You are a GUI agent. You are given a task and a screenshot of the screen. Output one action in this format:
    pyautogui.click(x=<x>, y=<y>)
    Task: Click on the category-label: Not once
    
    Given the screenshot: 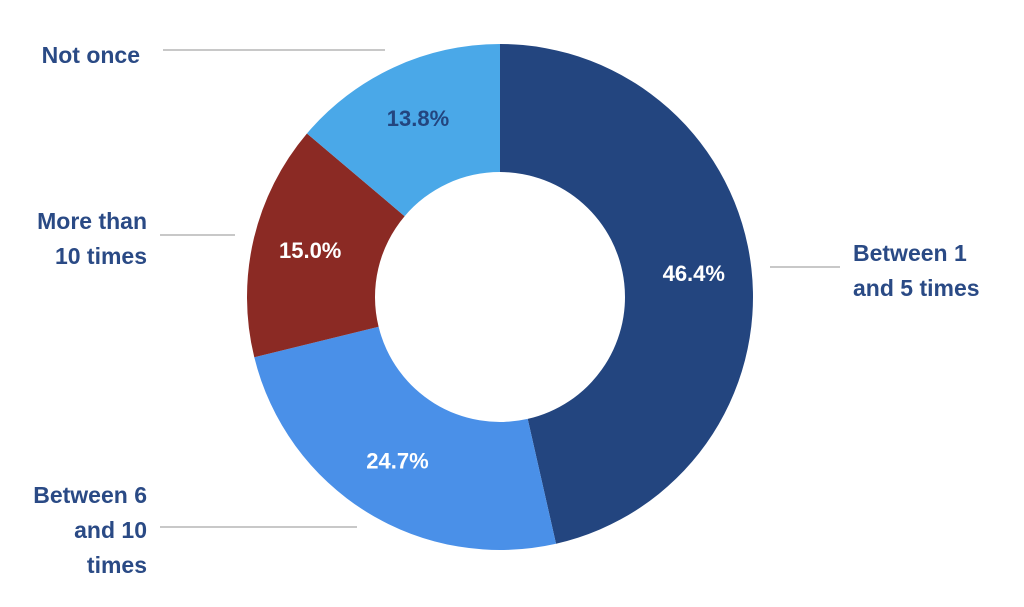 What is the action you would take?
    pyautogui.click(x=91, y=55)
    